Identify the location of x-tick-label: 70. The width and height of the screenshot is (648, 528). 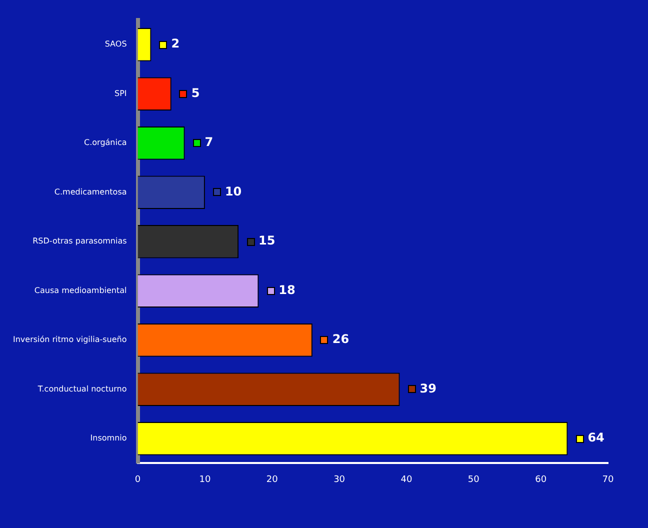
(608, 479).